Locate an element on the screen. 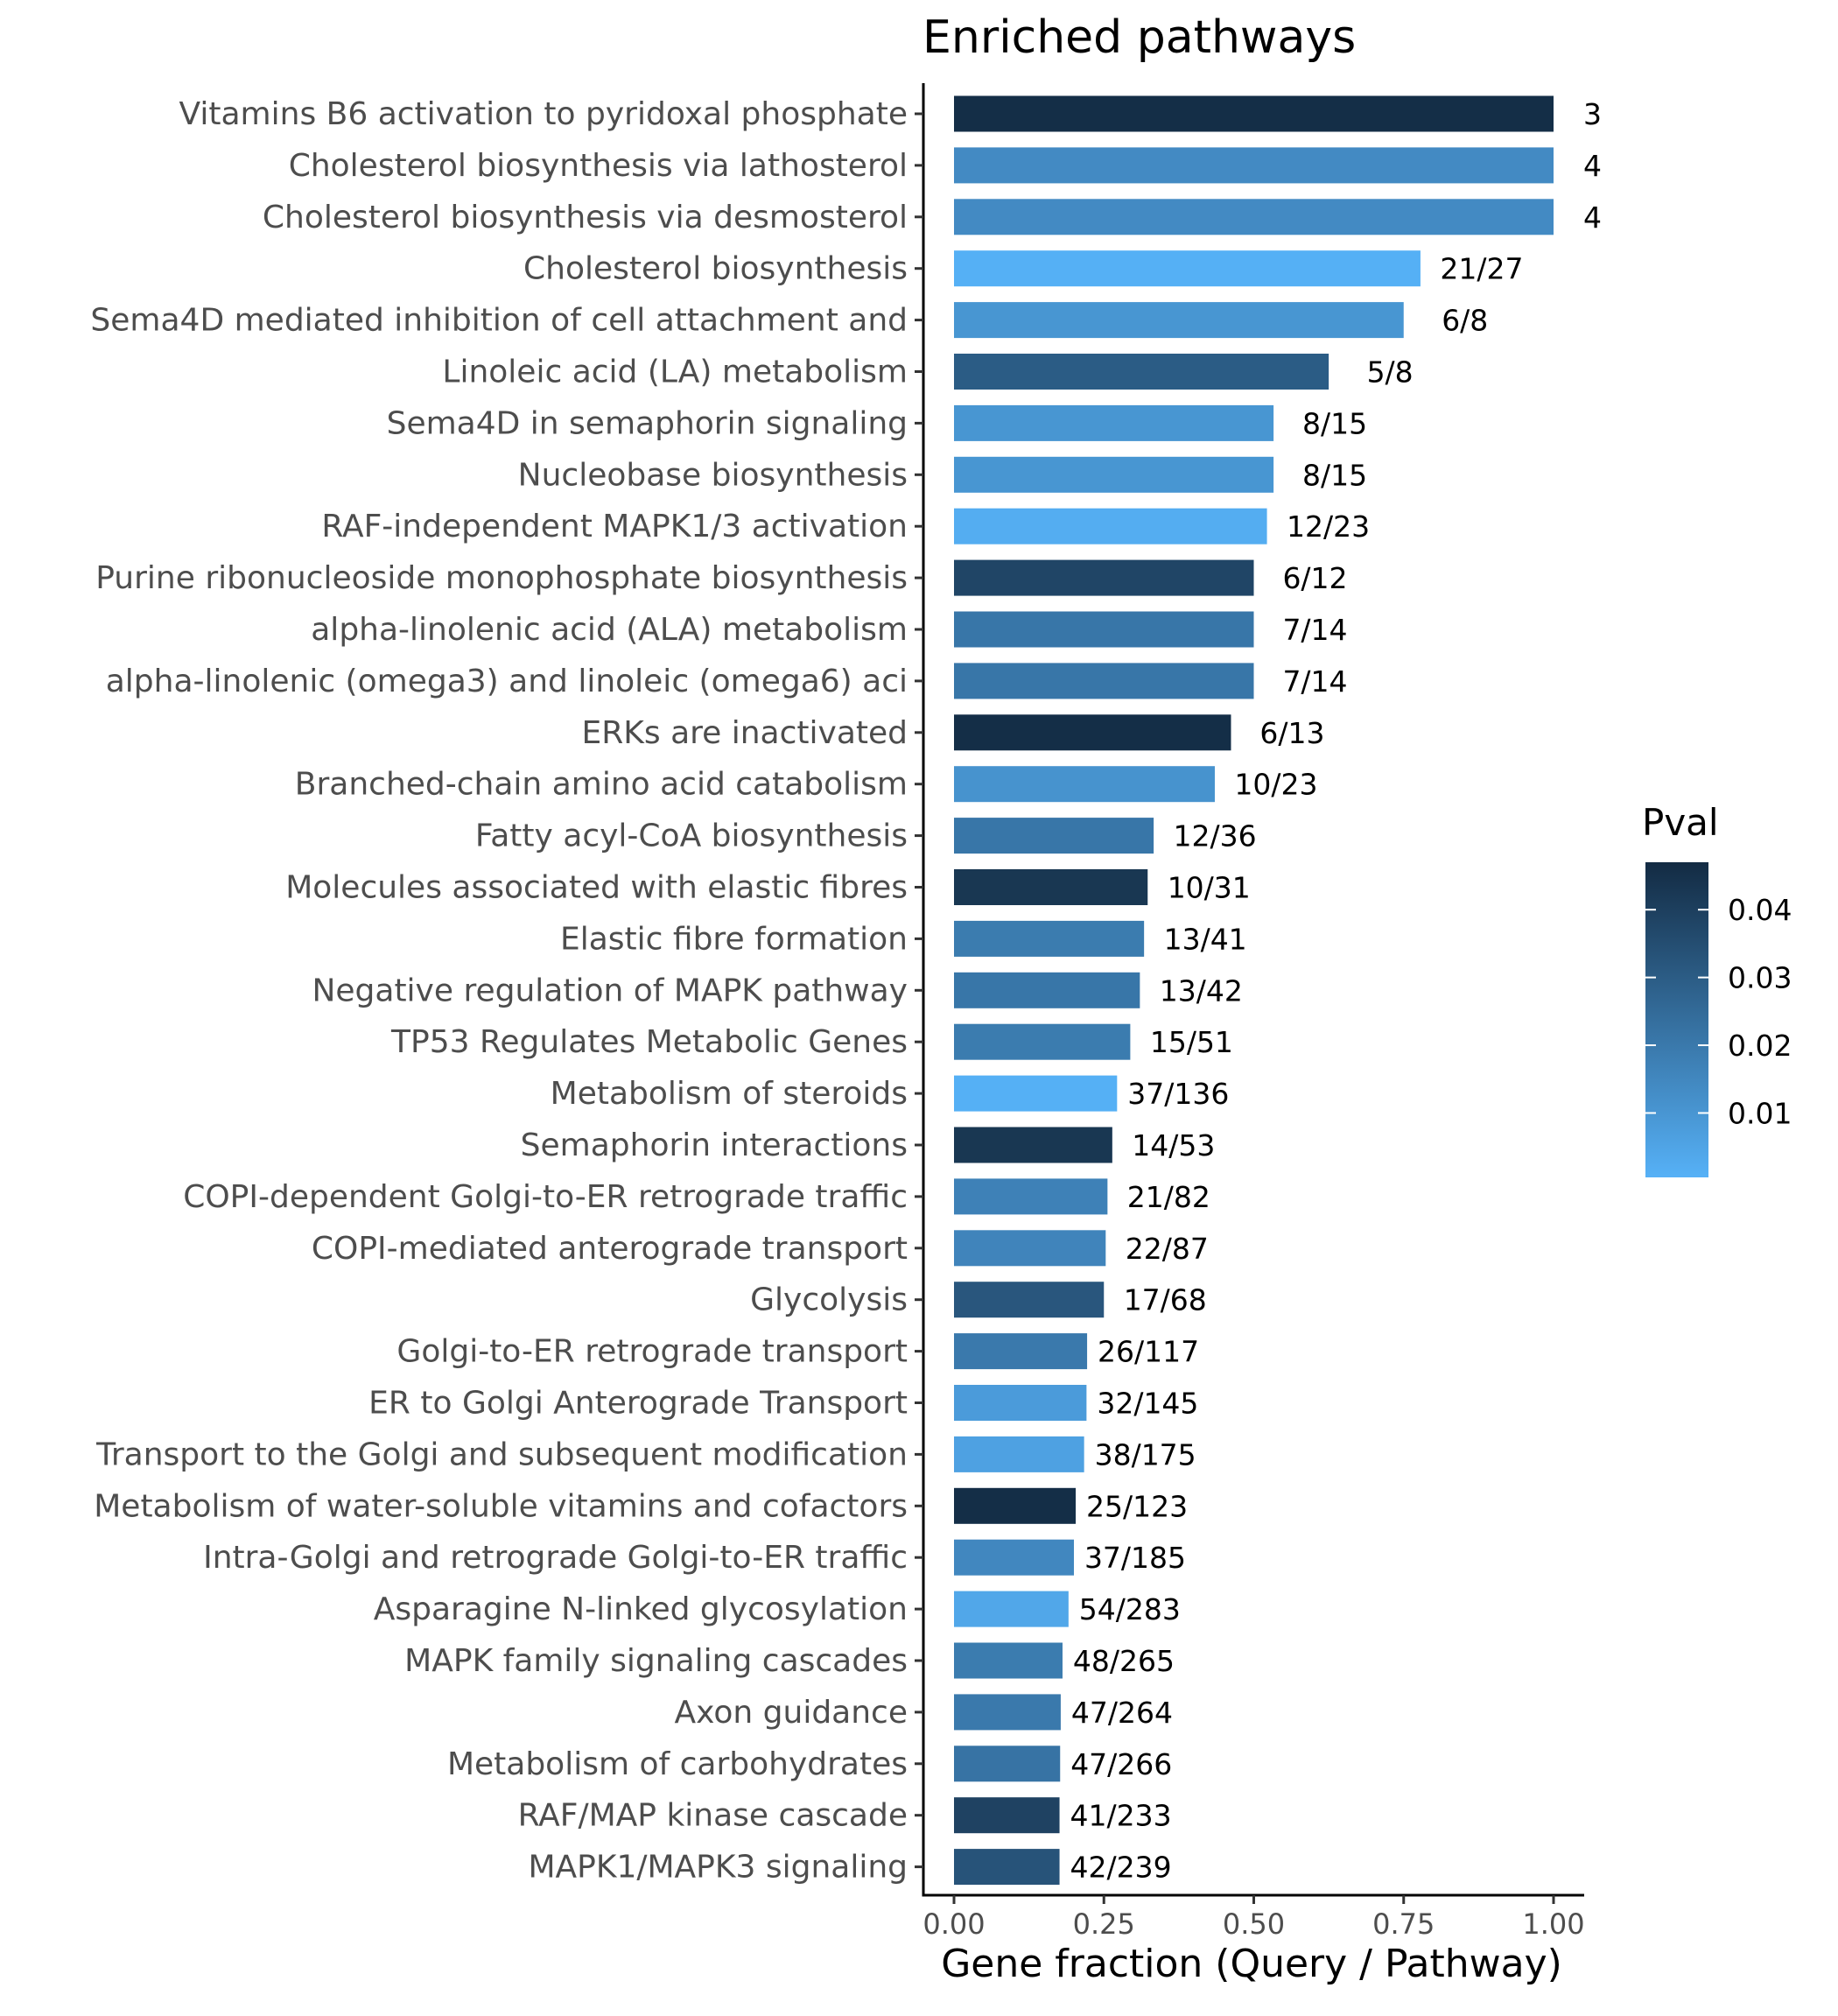 Image resolution: width=1838 pixels, height=2016 pixels. data-label: 48/265 is located at coordinates (1124, 1661).